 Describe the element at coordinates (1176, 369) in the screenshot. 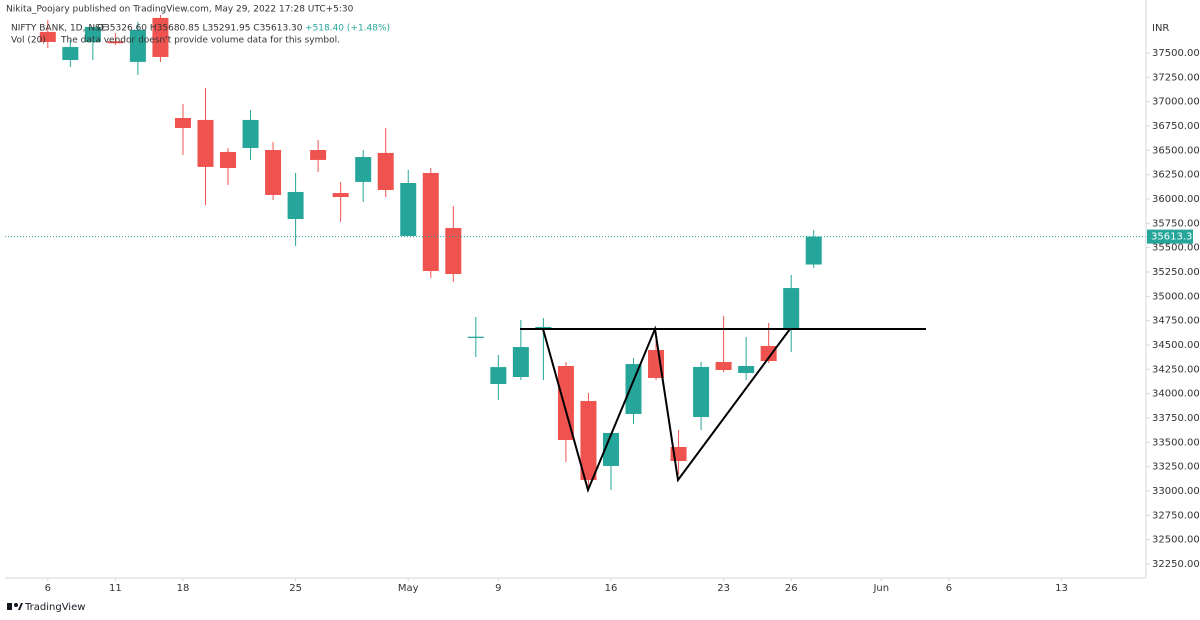

I see `y-tick-label: 34250.00` at that location.